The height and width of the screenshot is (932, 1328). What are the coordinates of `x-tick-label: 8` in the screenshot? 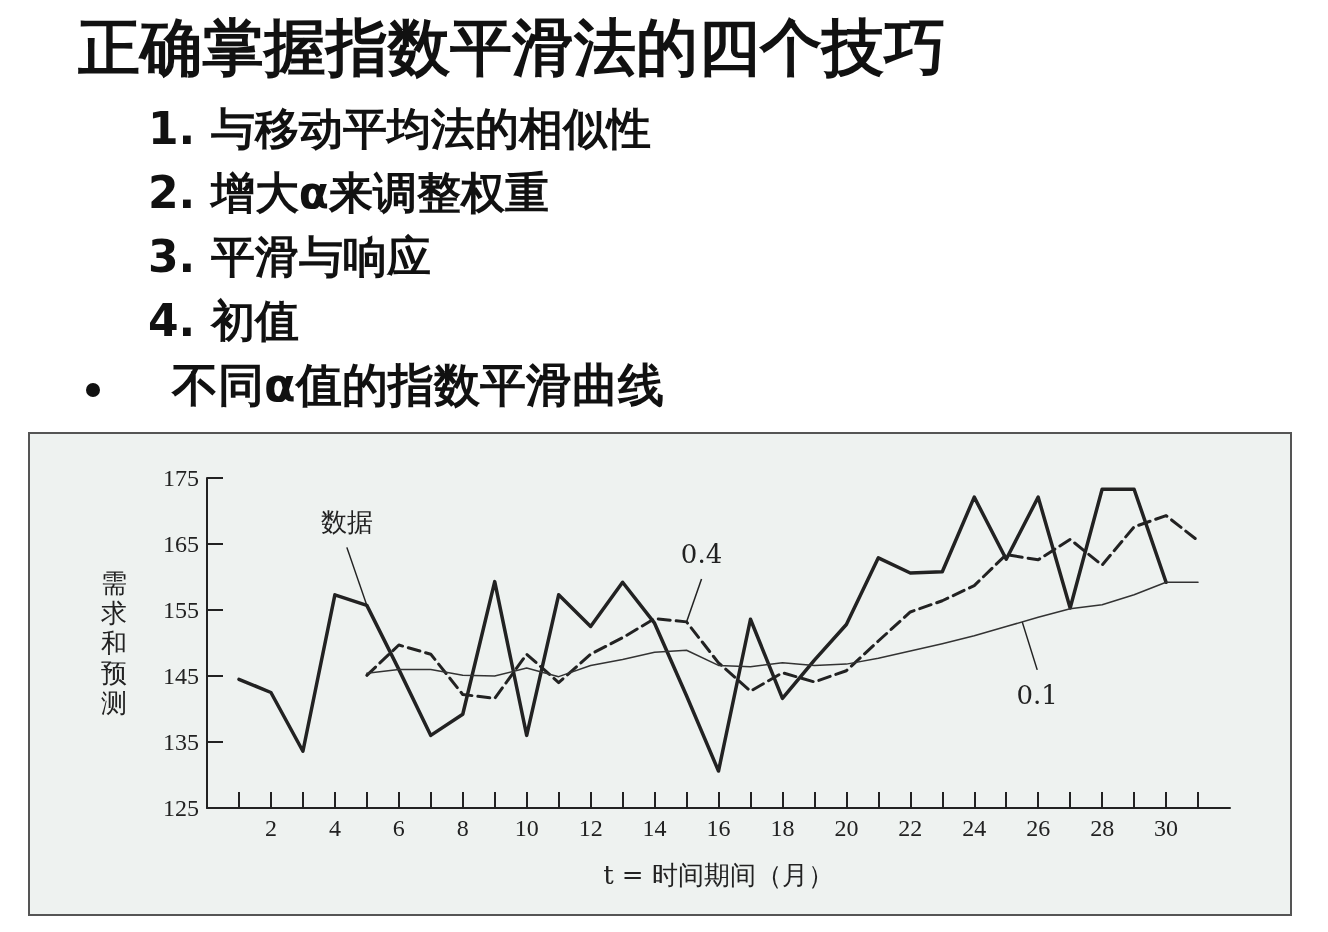 It's located at (462, 828).